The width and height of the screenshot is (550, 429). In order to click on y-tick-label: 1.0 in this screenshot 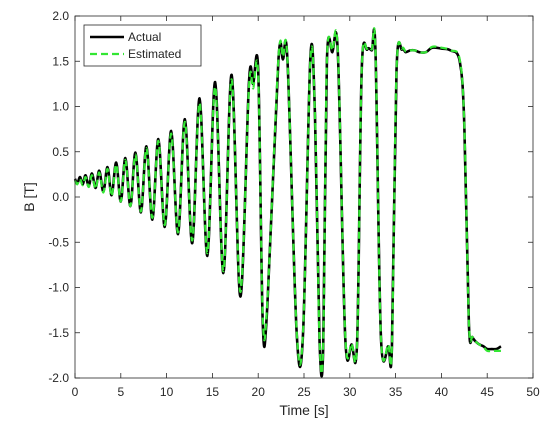, I will do `click(60, 107)`.